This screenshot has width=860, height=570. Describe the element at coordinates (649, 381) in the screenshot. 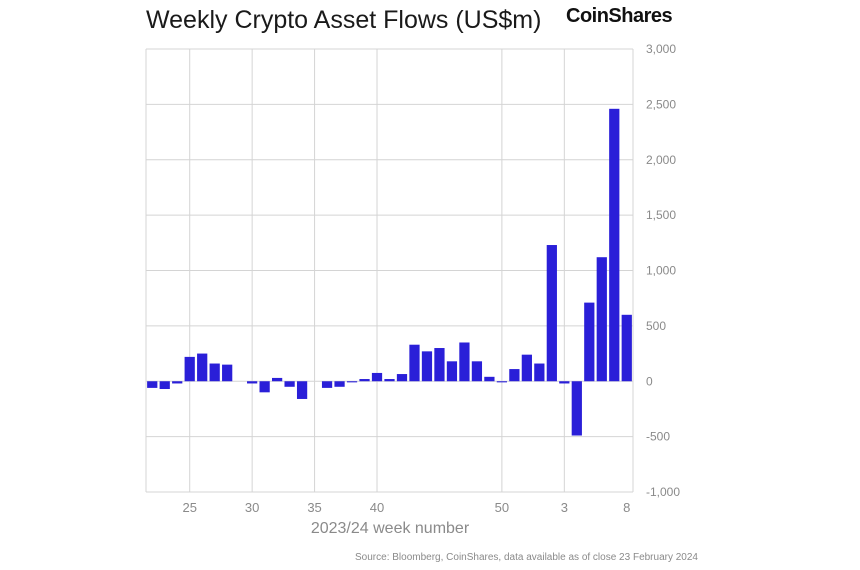

I see `y-tick-label: 0` at that location.